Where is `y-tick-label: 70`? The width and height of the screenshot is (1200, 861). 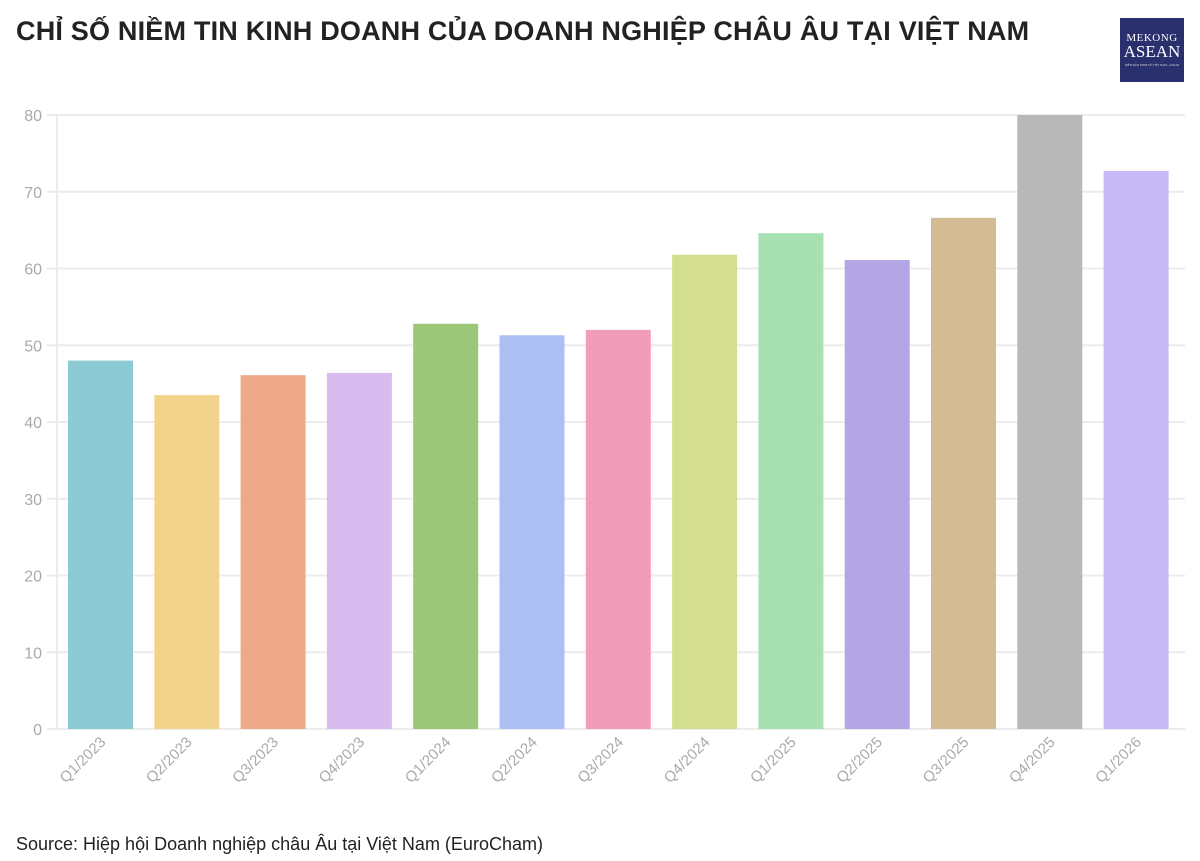
y-tick-label: 70 is located at coordinates (33, 193).